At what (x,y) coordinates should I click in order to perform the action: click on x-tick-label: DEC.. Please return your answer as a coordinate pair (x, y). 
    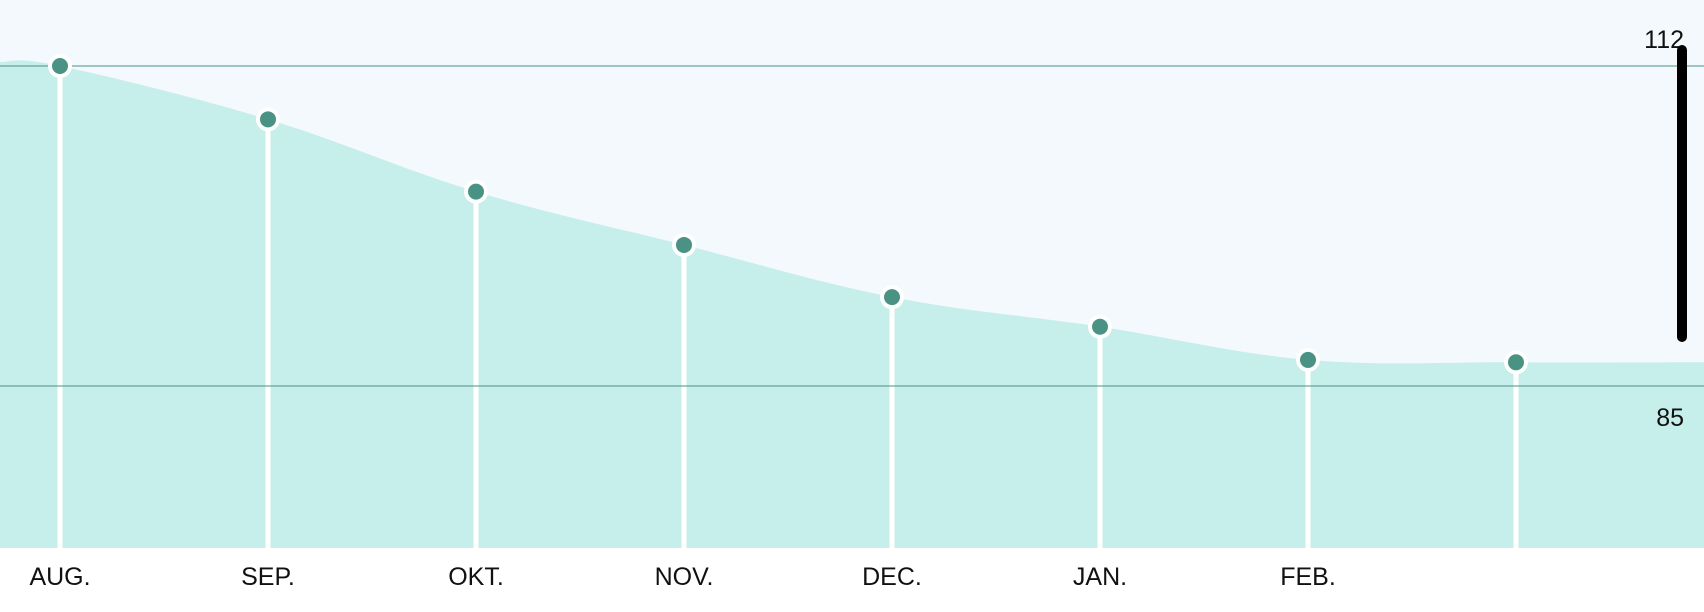
    Looking at the image, I should click on (892, 577).